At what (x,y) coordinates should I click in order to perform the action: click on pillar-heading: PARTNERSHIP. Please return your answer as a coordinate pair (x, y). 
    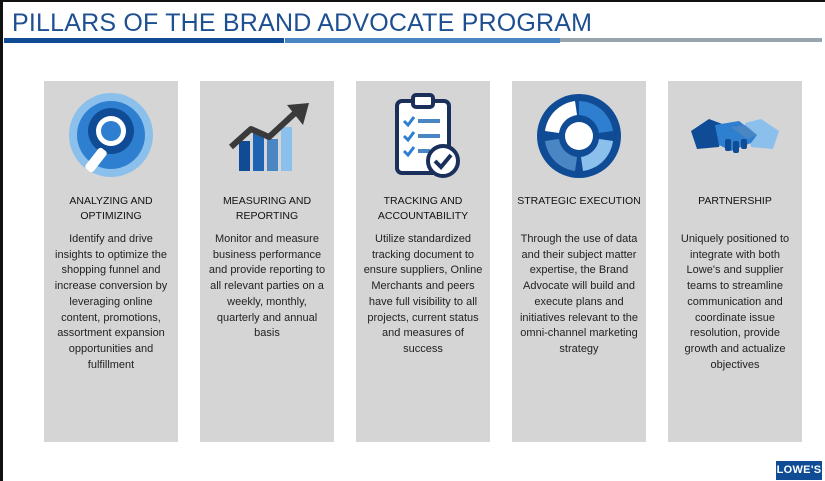
    Looking at the image, I should click on (735, 201).